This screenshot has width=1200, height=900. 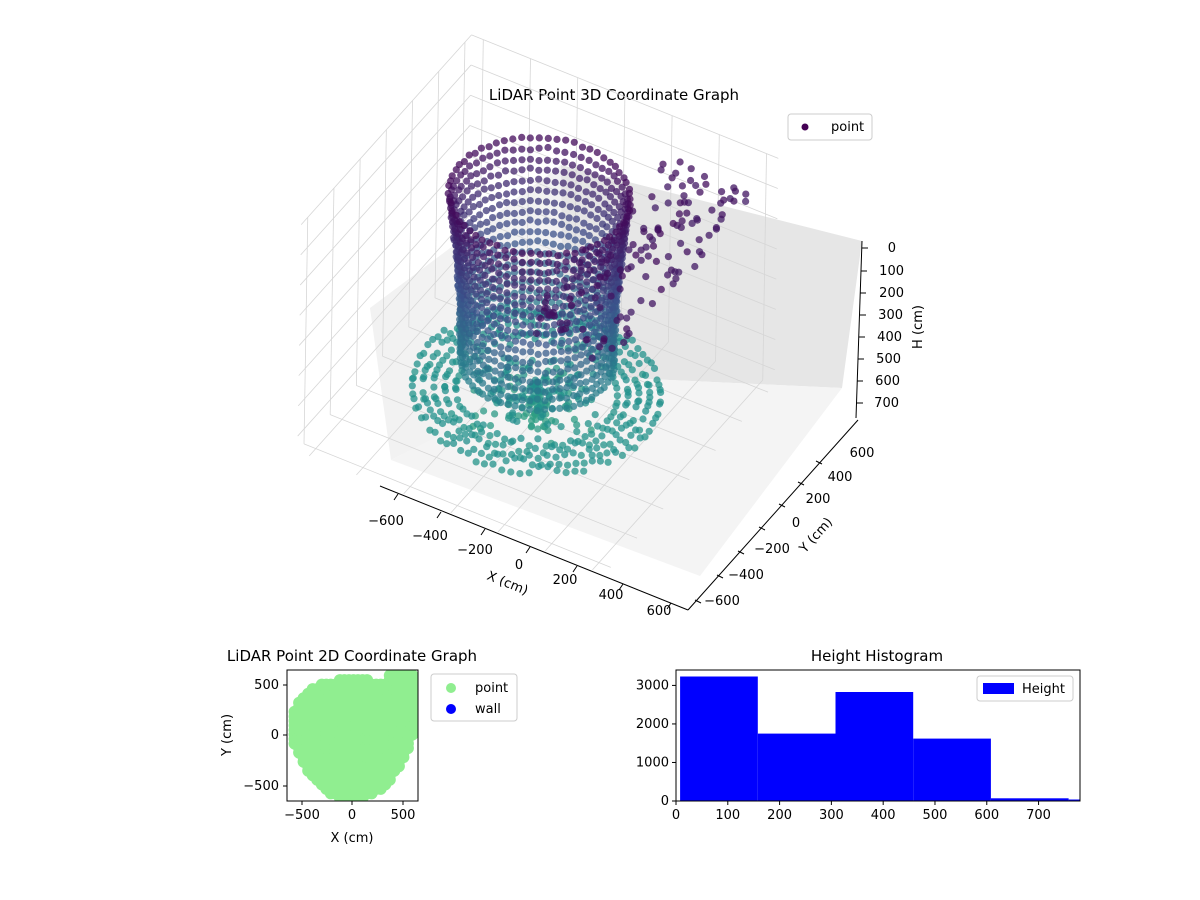 What do you see at coordinates (475, 550) in the screenshot?
I see `x-tick-label-3d: −200` at bounding box center [475, 550].